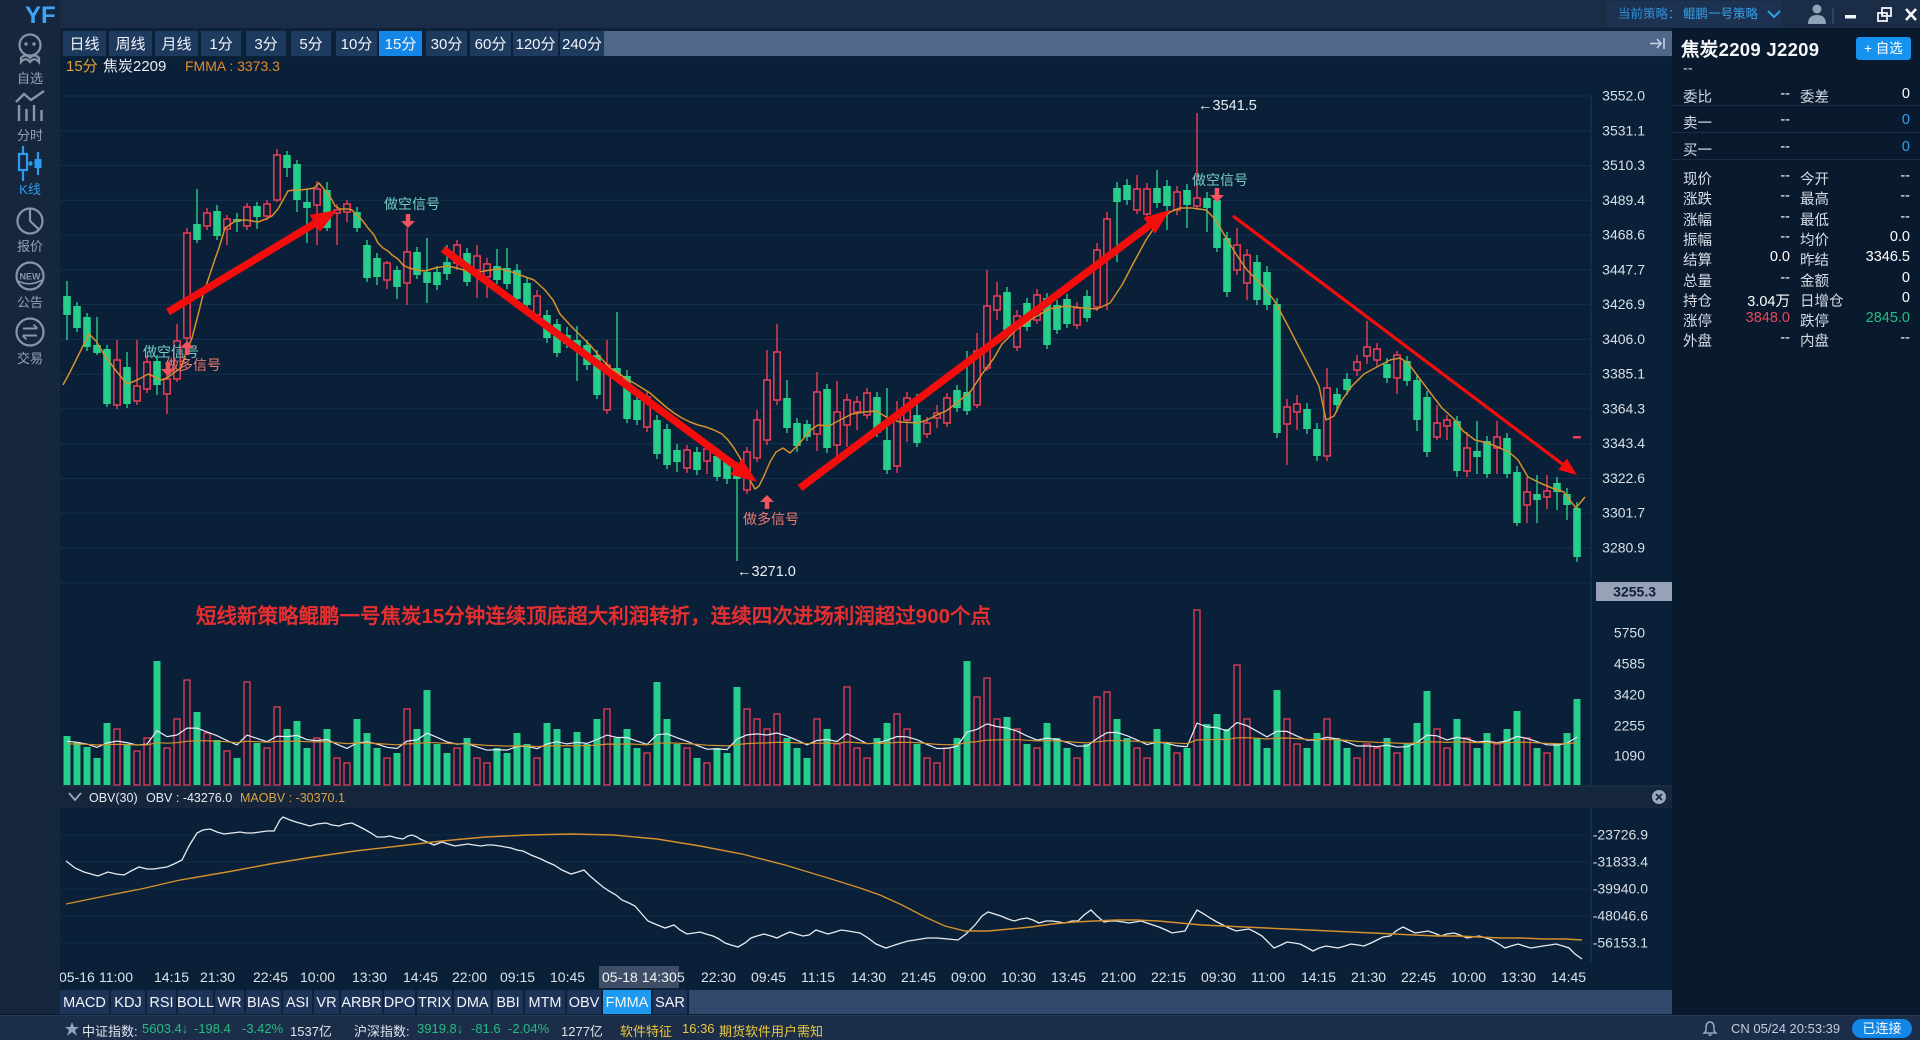  I want to click on svg-text: 1分, so click(220, 44).